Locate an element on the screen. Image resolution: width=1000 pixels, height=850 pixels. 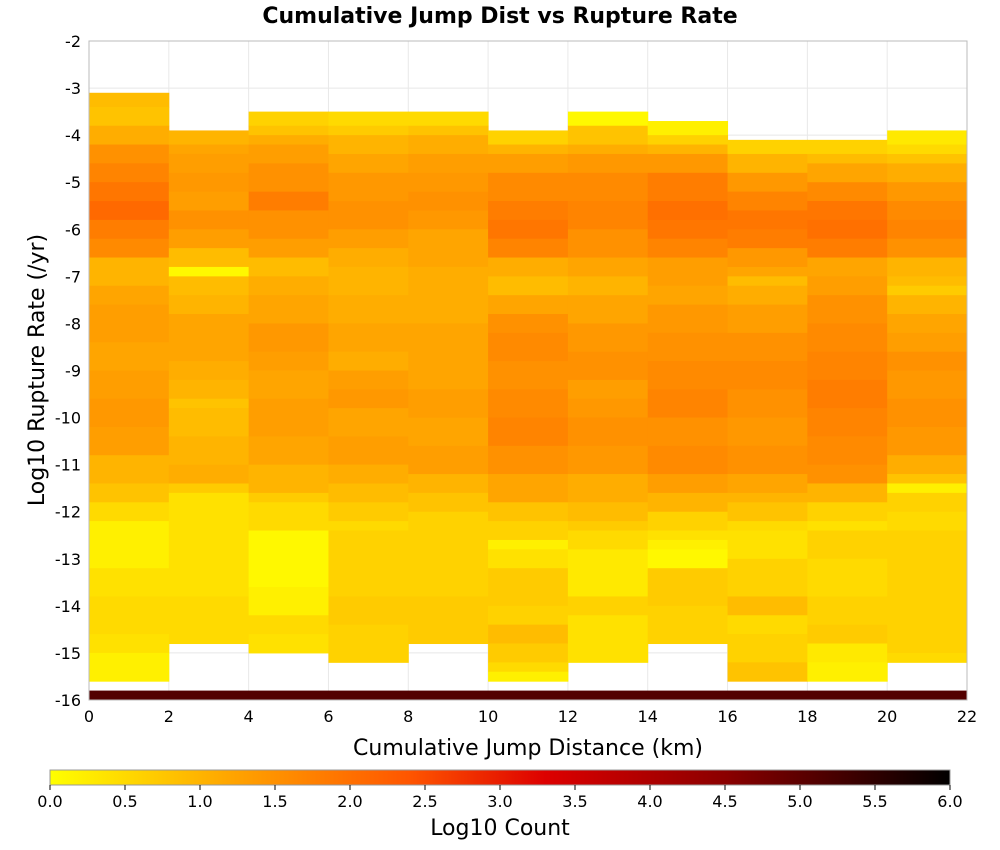
colorbar-tick-label: 6.0 is located at coordinates (949, 801).